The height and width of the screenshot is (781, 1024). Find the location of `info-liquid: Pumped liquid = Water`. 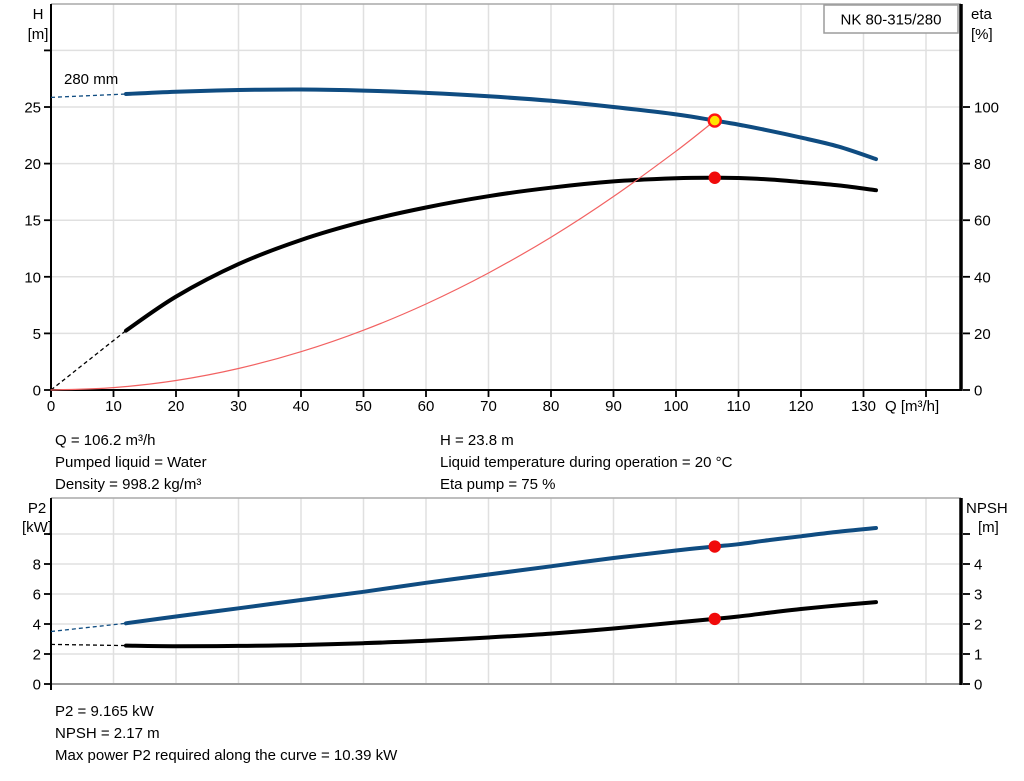

info-liquid: Pumped liquid = Water is located at coordinates (131, 462).